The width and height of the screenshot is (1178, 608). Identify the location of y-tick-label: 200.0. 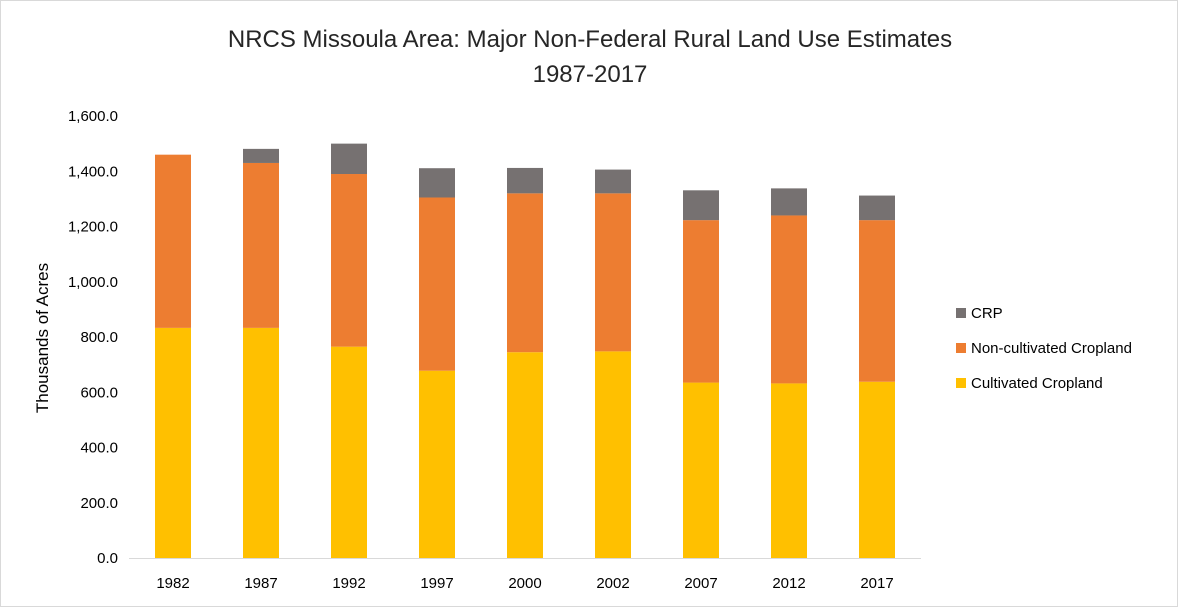
(99, 503).